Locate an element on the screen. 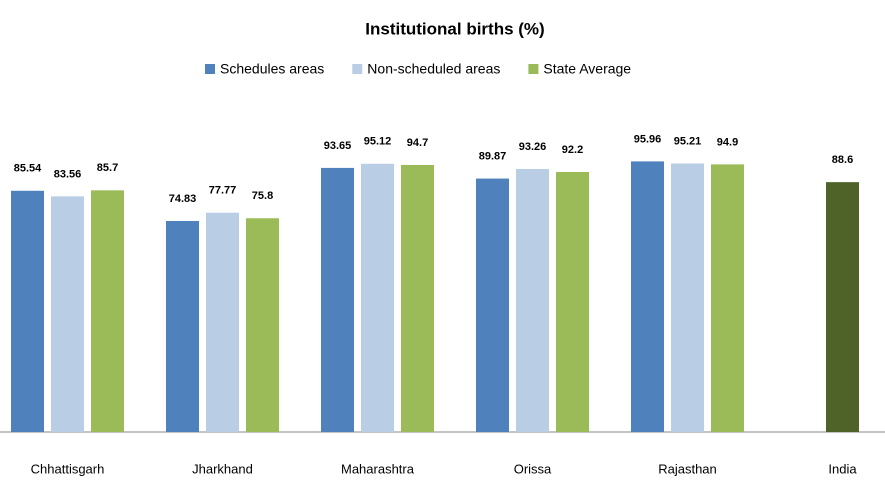 The height and width of the screenshot is (481, 885). x-tick-label: Orissa is located at coordinates (533, 468).